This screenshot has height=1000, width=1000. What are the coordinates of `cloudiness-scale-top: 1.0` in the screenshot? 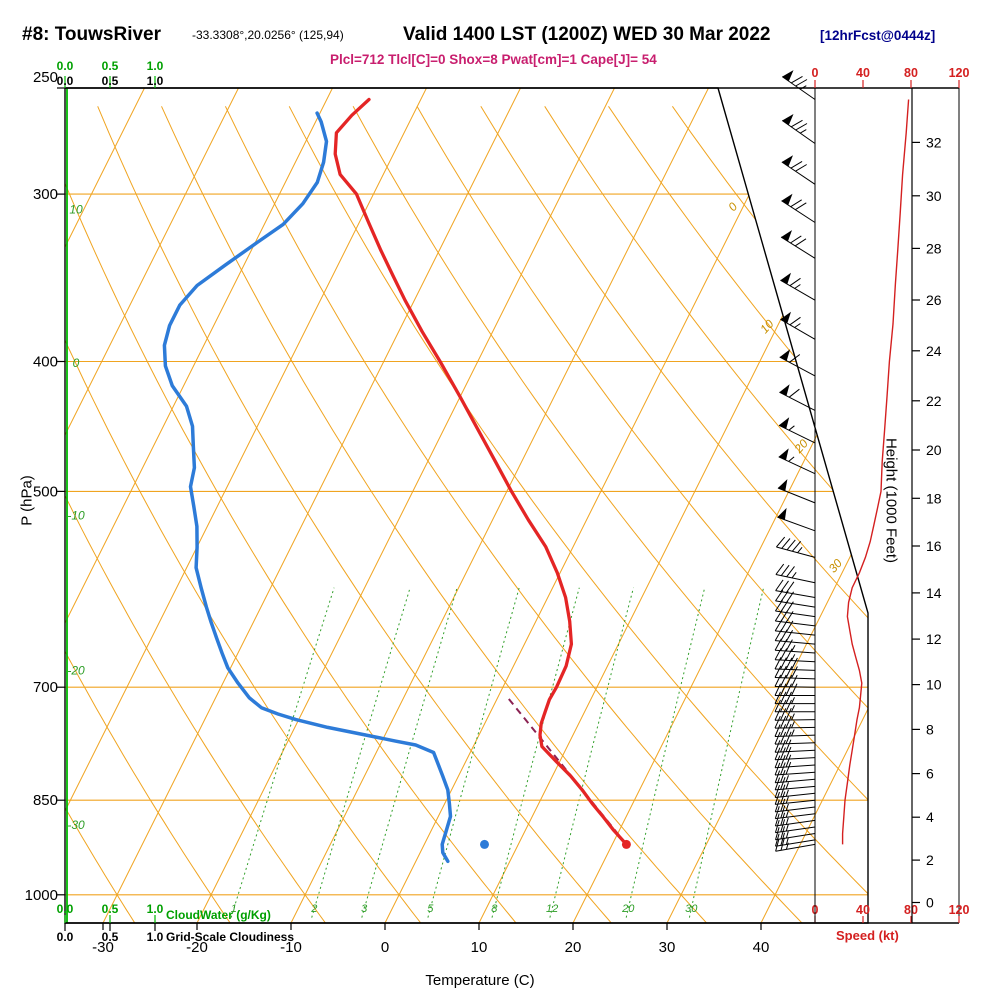 It's located at (155, 81).